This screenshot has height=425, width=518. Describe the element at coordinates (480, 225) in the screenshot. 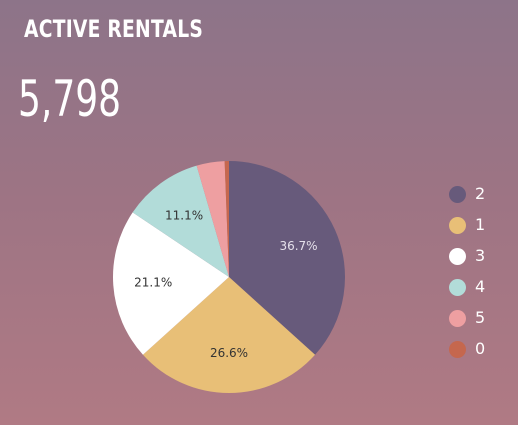

I see `legend-label: 1` at that location.